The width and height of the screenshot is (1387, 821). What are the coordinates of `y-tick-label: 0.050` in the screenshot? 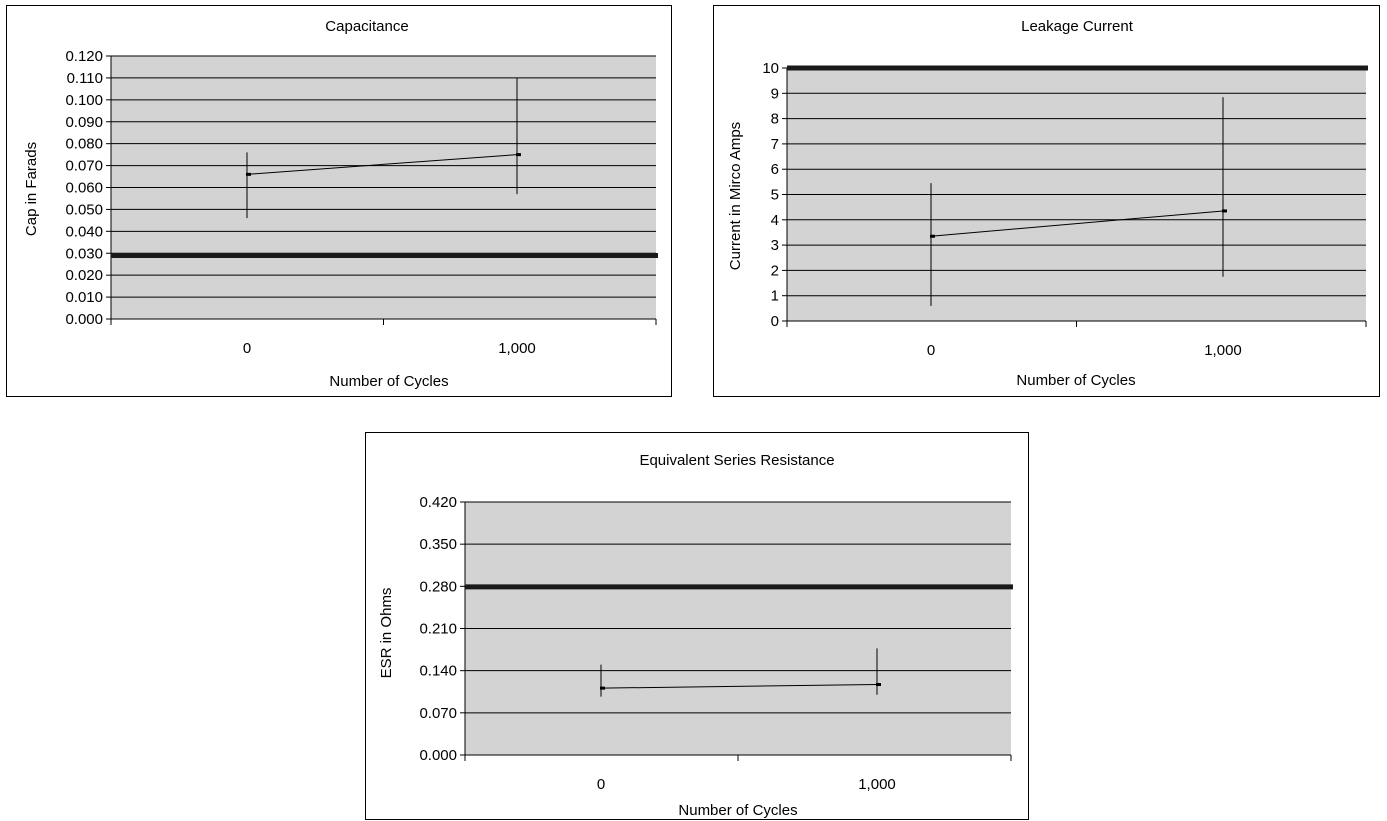 It's located at (84, 209).